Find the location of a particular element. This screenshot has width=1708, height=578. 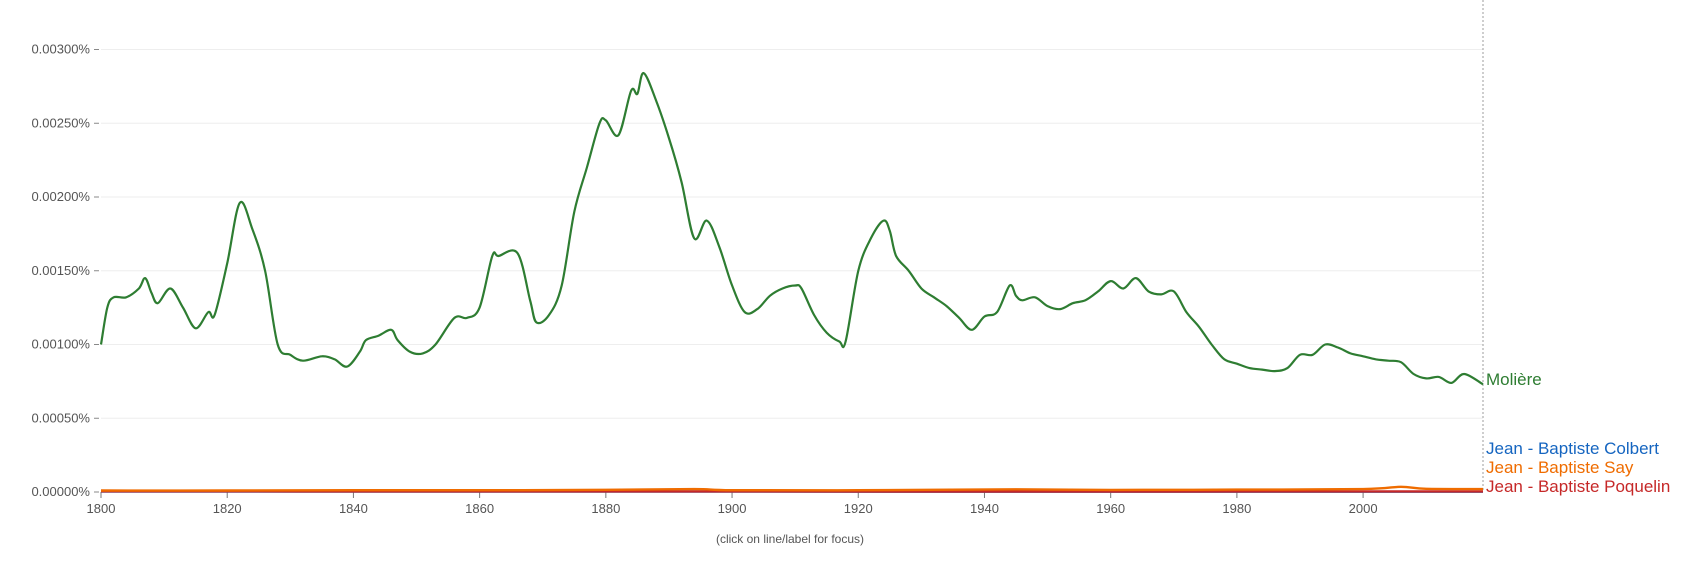

series-label: Molière is located at coordinates (1514, 379).